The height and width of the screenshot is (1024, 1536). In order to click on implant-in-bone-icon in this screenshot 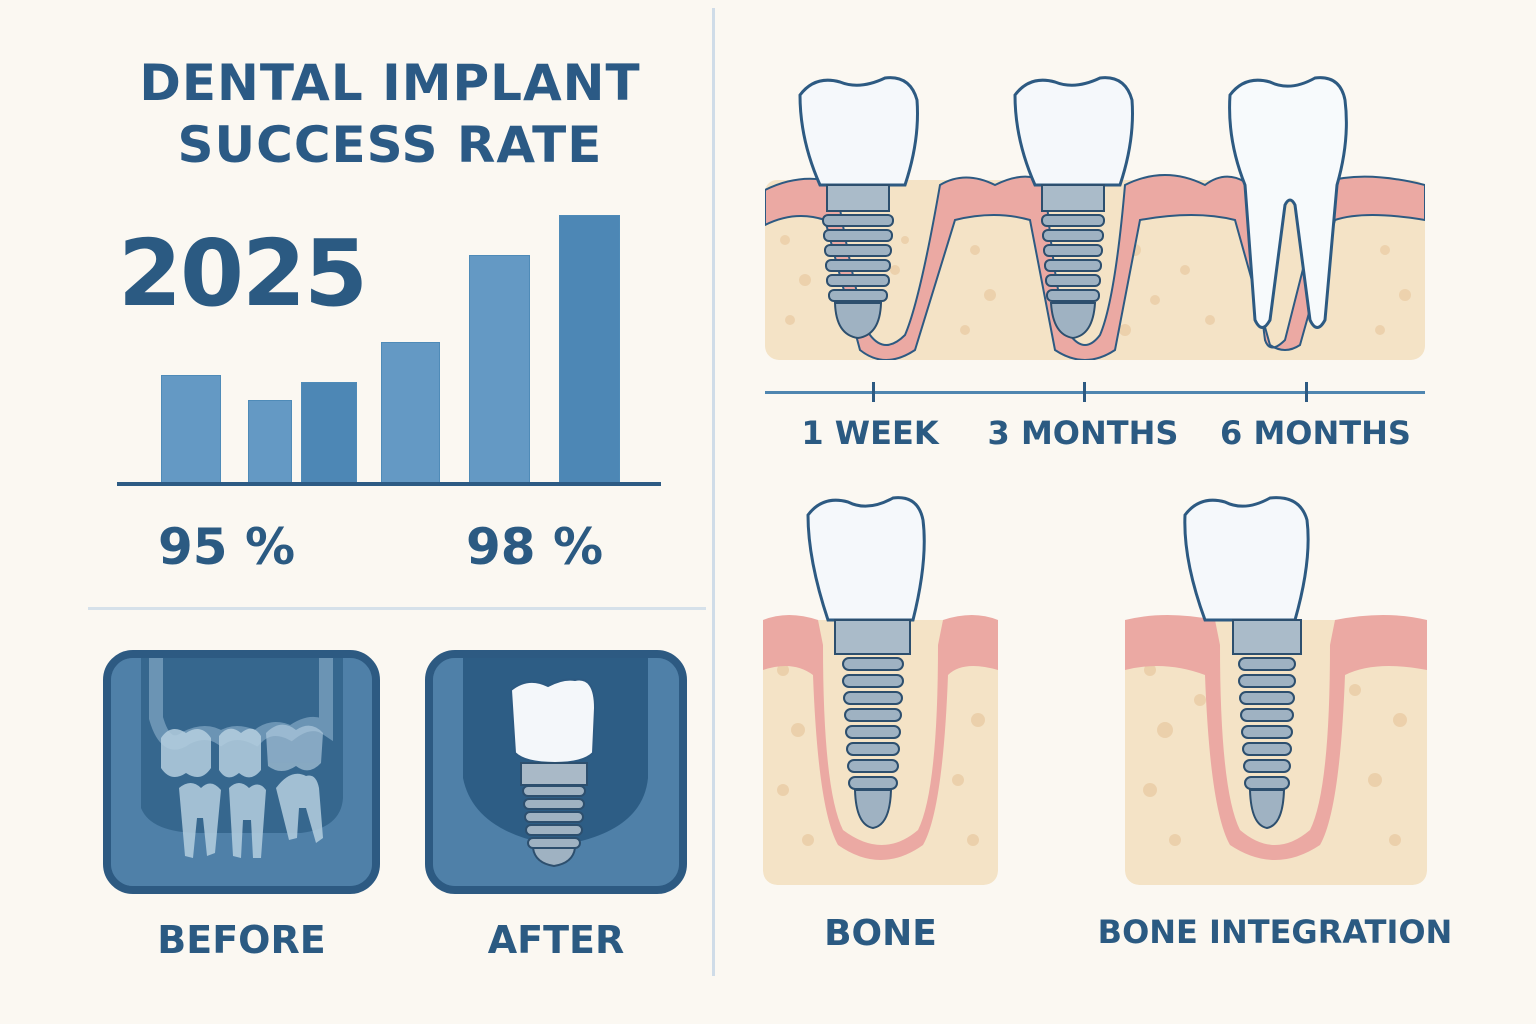, I will do `click(880, 690)`.